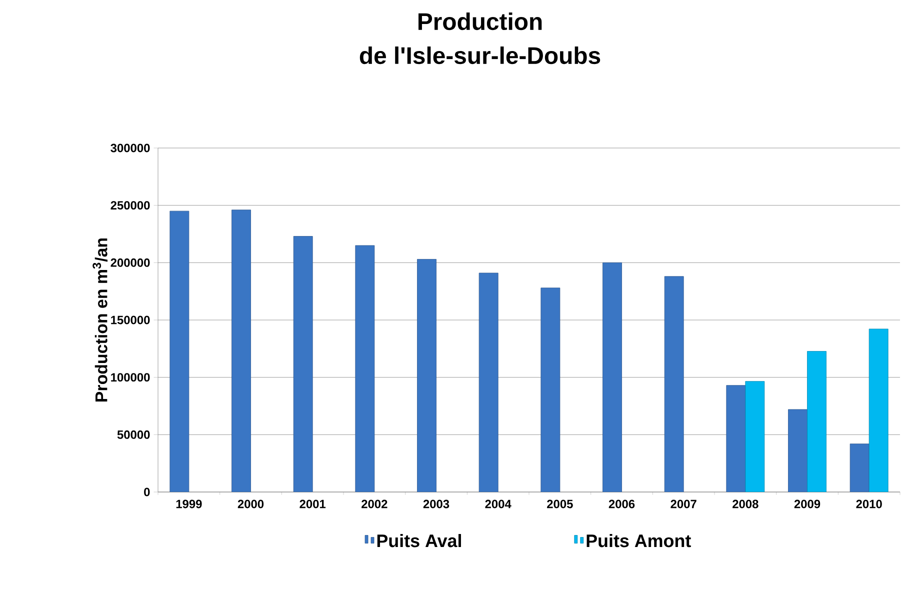 This screenshot has height=599, width=903. Describe the element at coordinates (683, 504) in the screenshot. I see `x-tick-label: 2007` at that location.